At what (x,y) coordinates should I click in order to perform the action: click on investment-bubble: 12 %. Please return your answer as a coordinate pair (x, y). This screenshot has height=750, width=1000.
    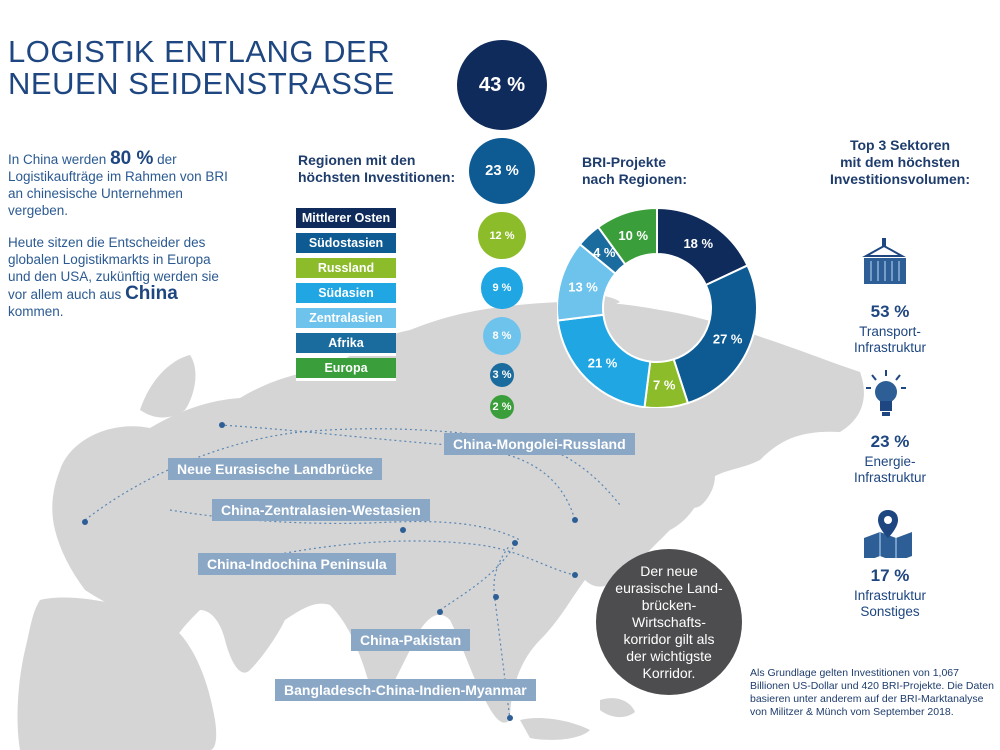
    Looking at the image, I should click on (502, 235).